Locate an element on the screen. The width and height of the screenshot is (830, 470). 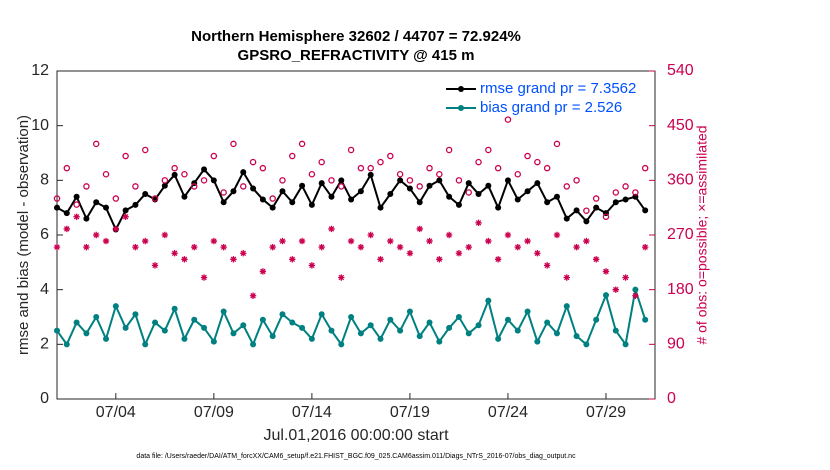
y2-tick-label: 540 is located at coordinates (680, 70).